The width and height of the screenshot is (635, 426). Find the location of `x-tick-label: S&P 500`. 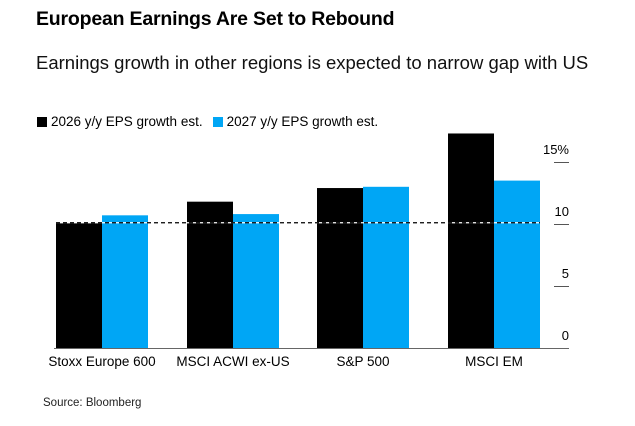

x-tick-label: S&P 500 is located at coordinates (362, 361).